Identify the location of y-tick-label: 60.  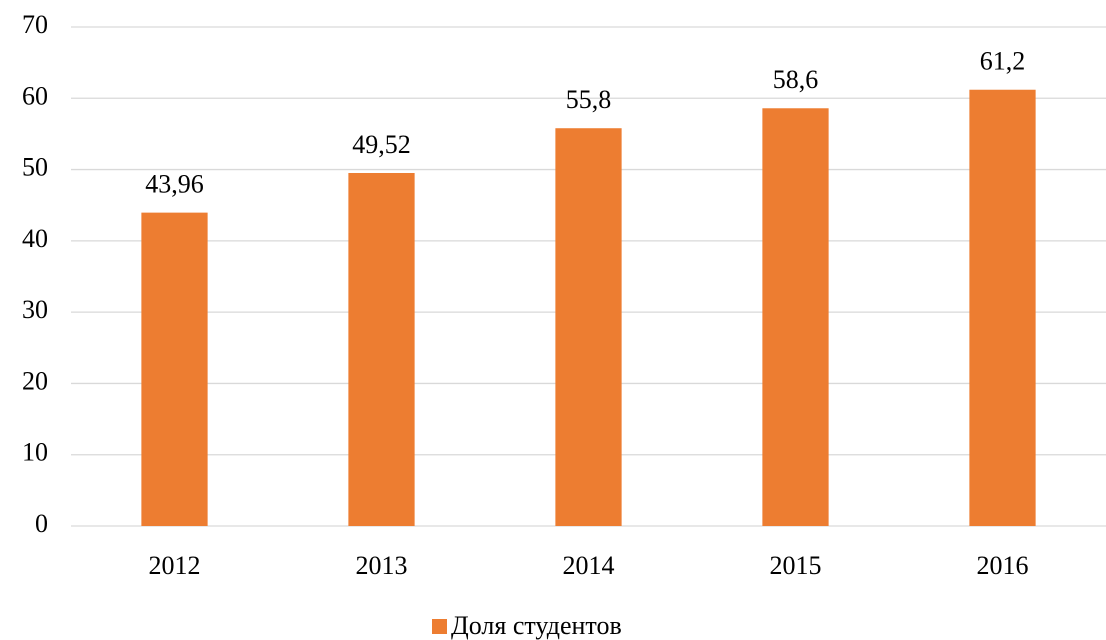
(35, 95).